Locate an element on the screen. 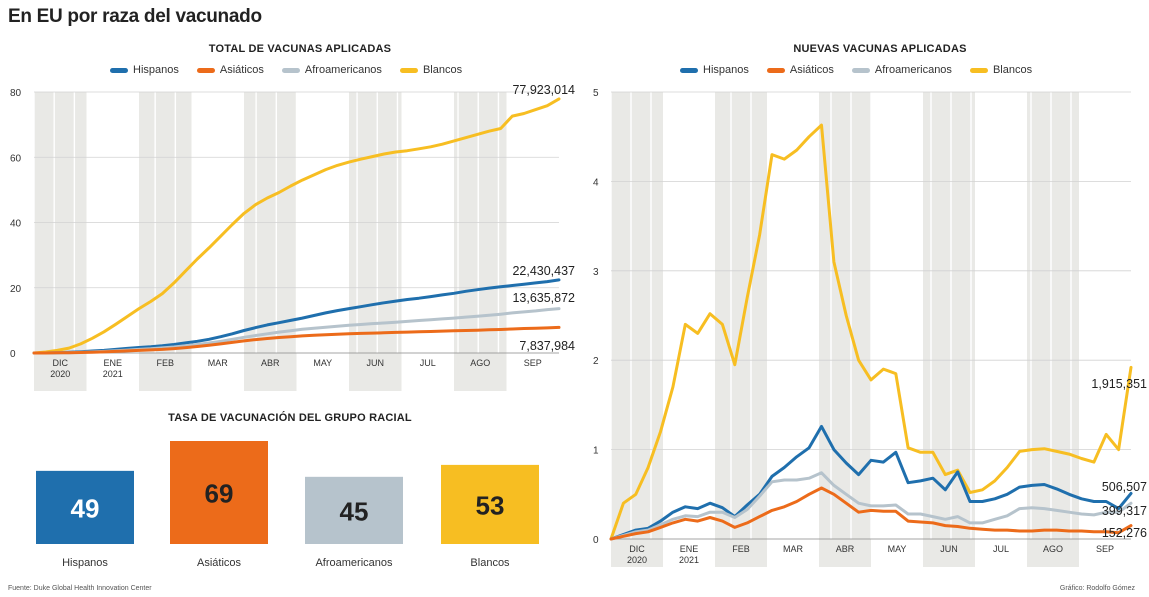  series-end-label: 399,317 is located at coordinates (1124, 511).